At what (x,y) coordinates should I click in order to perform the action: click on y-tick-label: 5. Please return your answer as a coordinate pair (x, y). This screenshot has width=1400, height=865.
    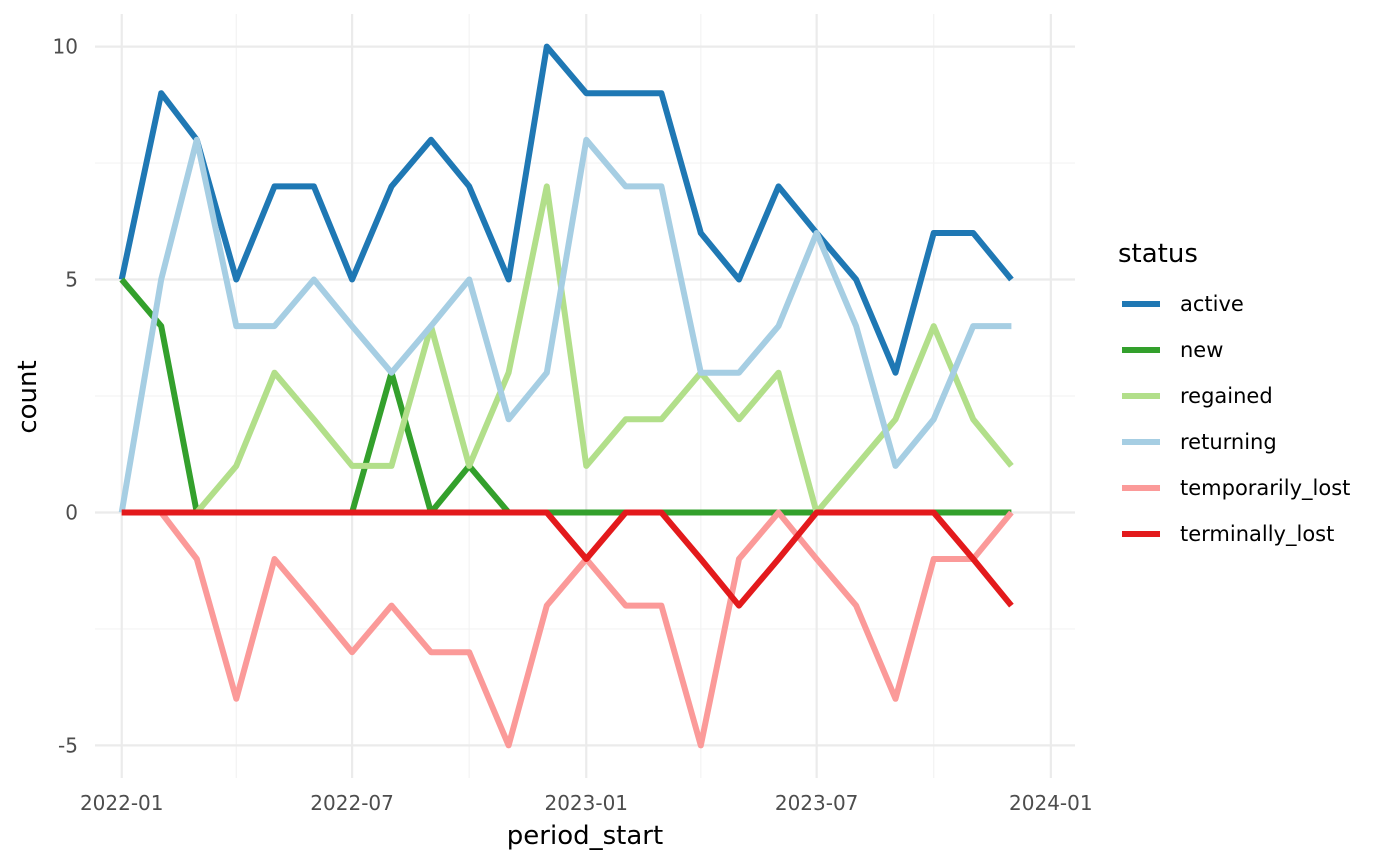
    Looking at the image, I should click on (71, 280).